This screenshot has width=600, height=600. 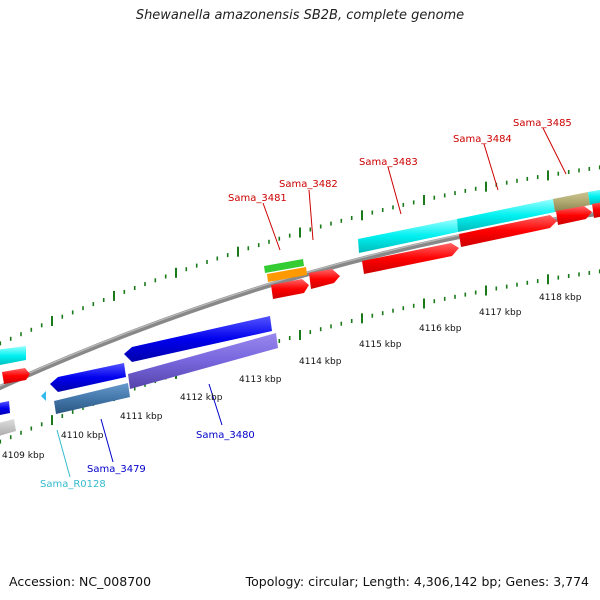 I want to click on feature-cyan-right, so click(x=594, y=196).